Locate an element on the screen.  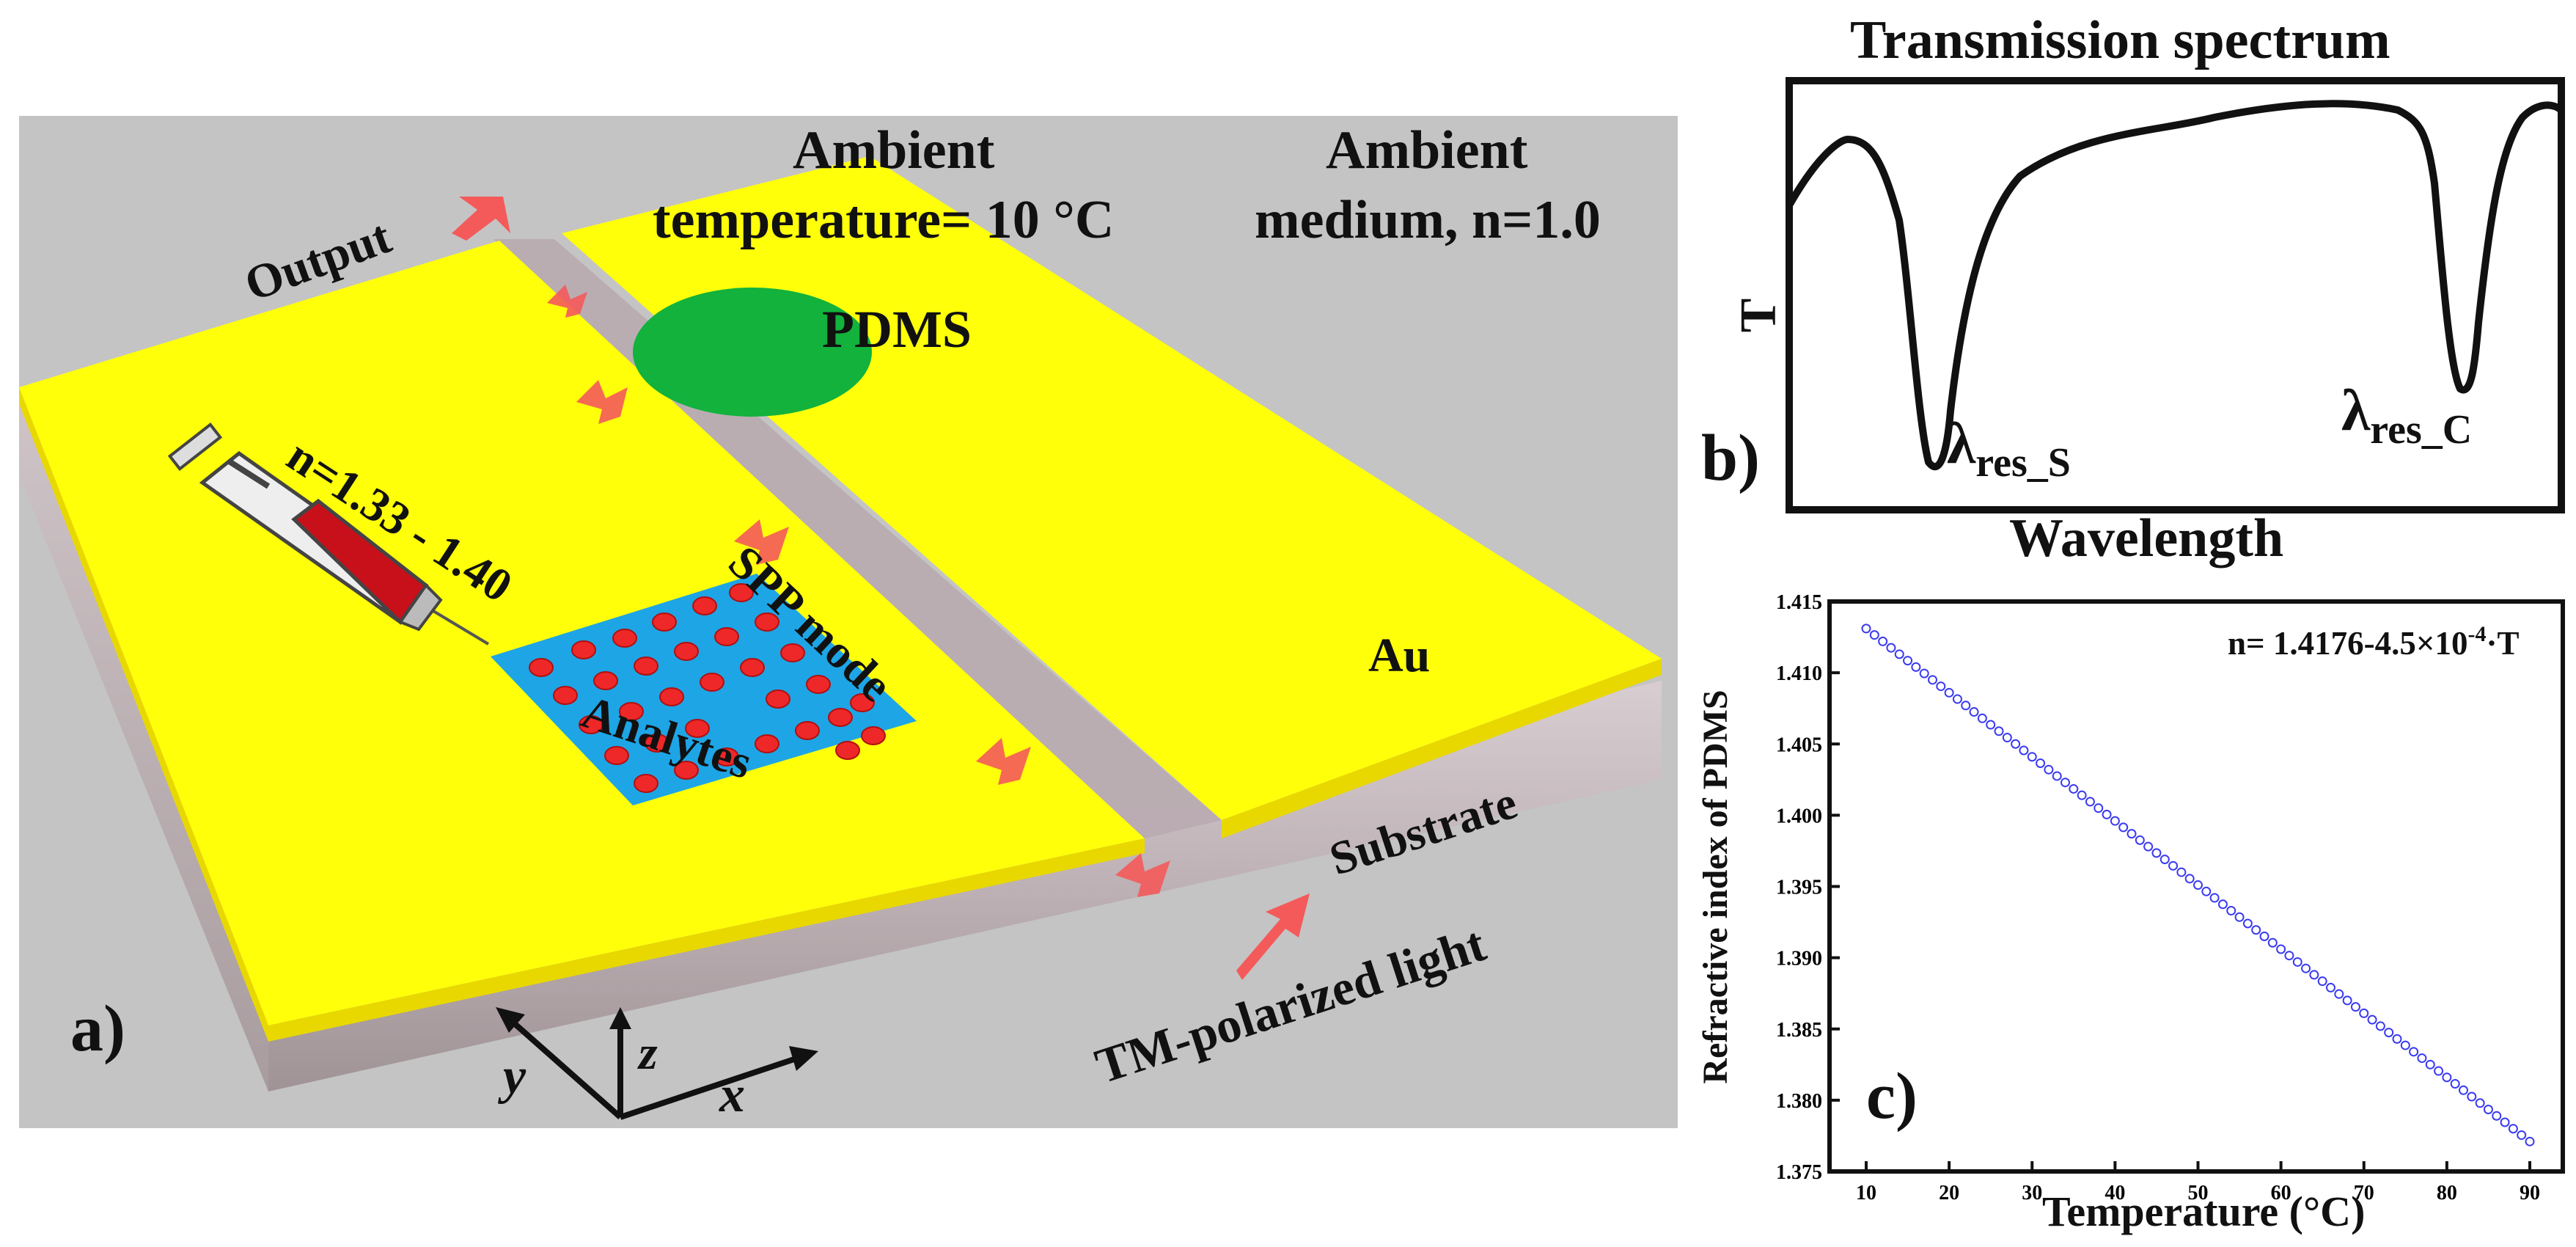
ambient-medium-line2: medium, n=1.0 is located at coordinates (1428, 220).